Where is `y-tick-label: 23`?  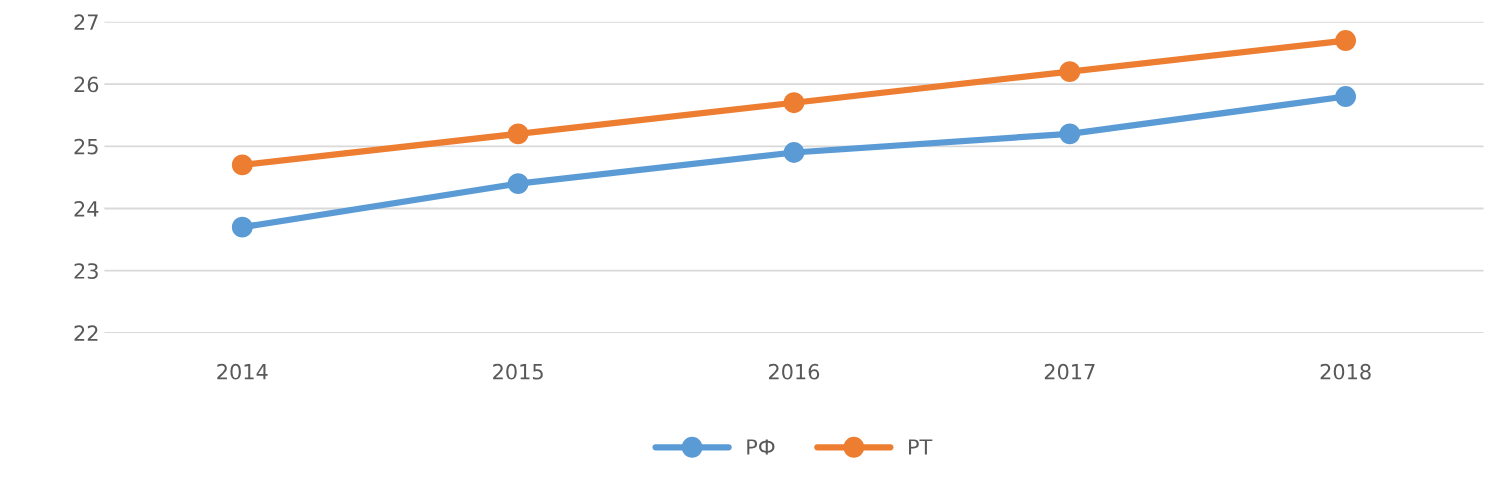 y-tick-label: 23 is located at coordinates (86, 271).